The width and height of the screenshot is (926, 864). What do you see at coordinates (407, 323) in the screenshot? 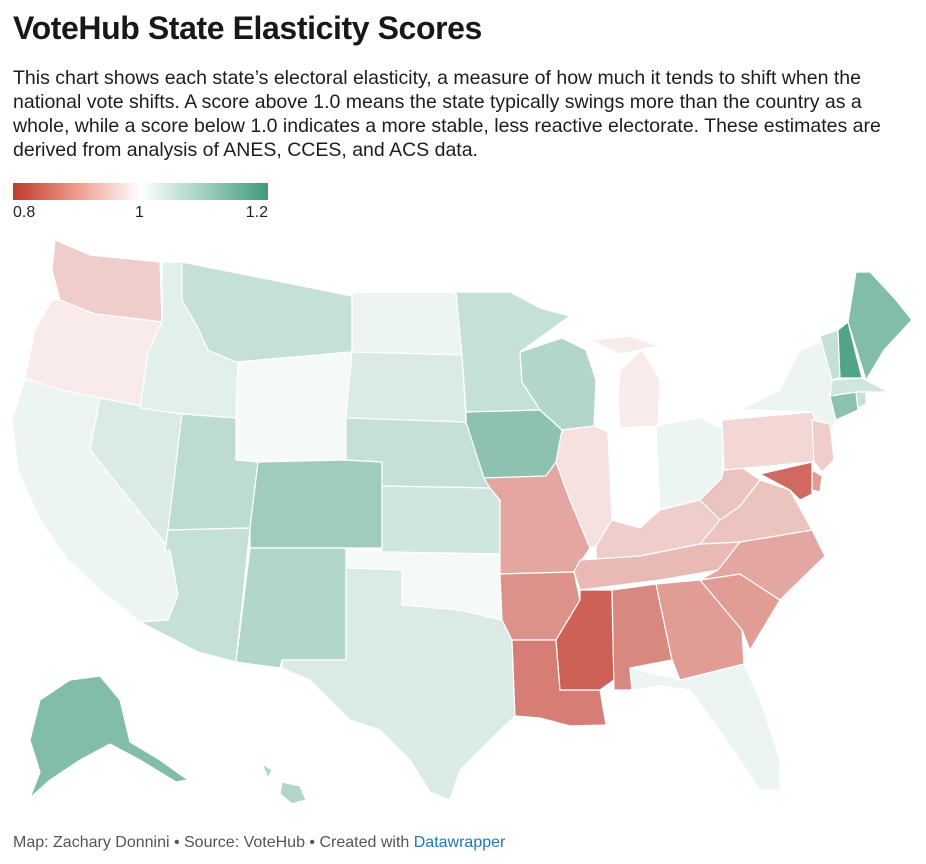
I see `state-nd` at bounding box center [407, 323].